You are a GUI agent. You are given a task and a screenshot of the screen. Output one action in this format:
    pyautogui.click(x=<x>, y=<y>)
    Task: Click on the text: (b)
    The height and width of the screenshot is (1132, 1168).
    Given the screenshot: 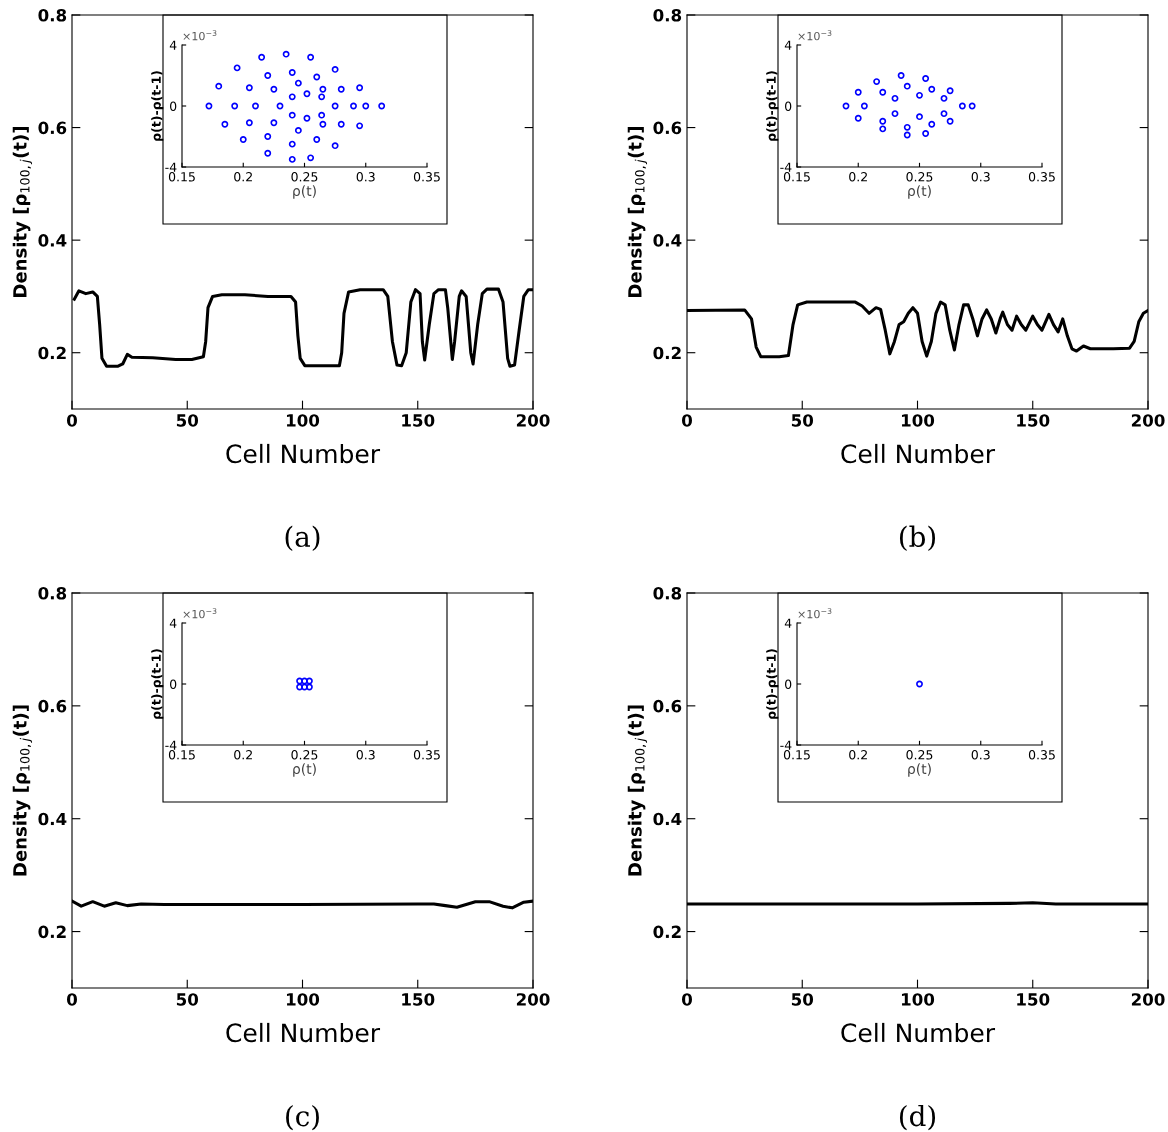 What is the action you would take?
    pyautogui.click(x=917, y=538)
    